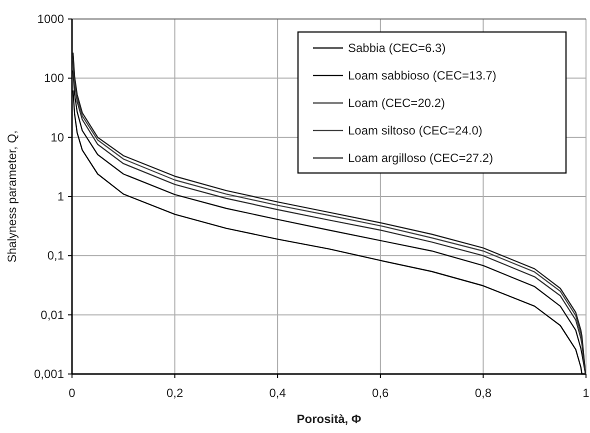 The width and height of the screenshot is (590, 433). What do you see at coordinates (586, 393) in the screenshot?
I see `x-tick-label: 1` at bounding box center [586, 393].